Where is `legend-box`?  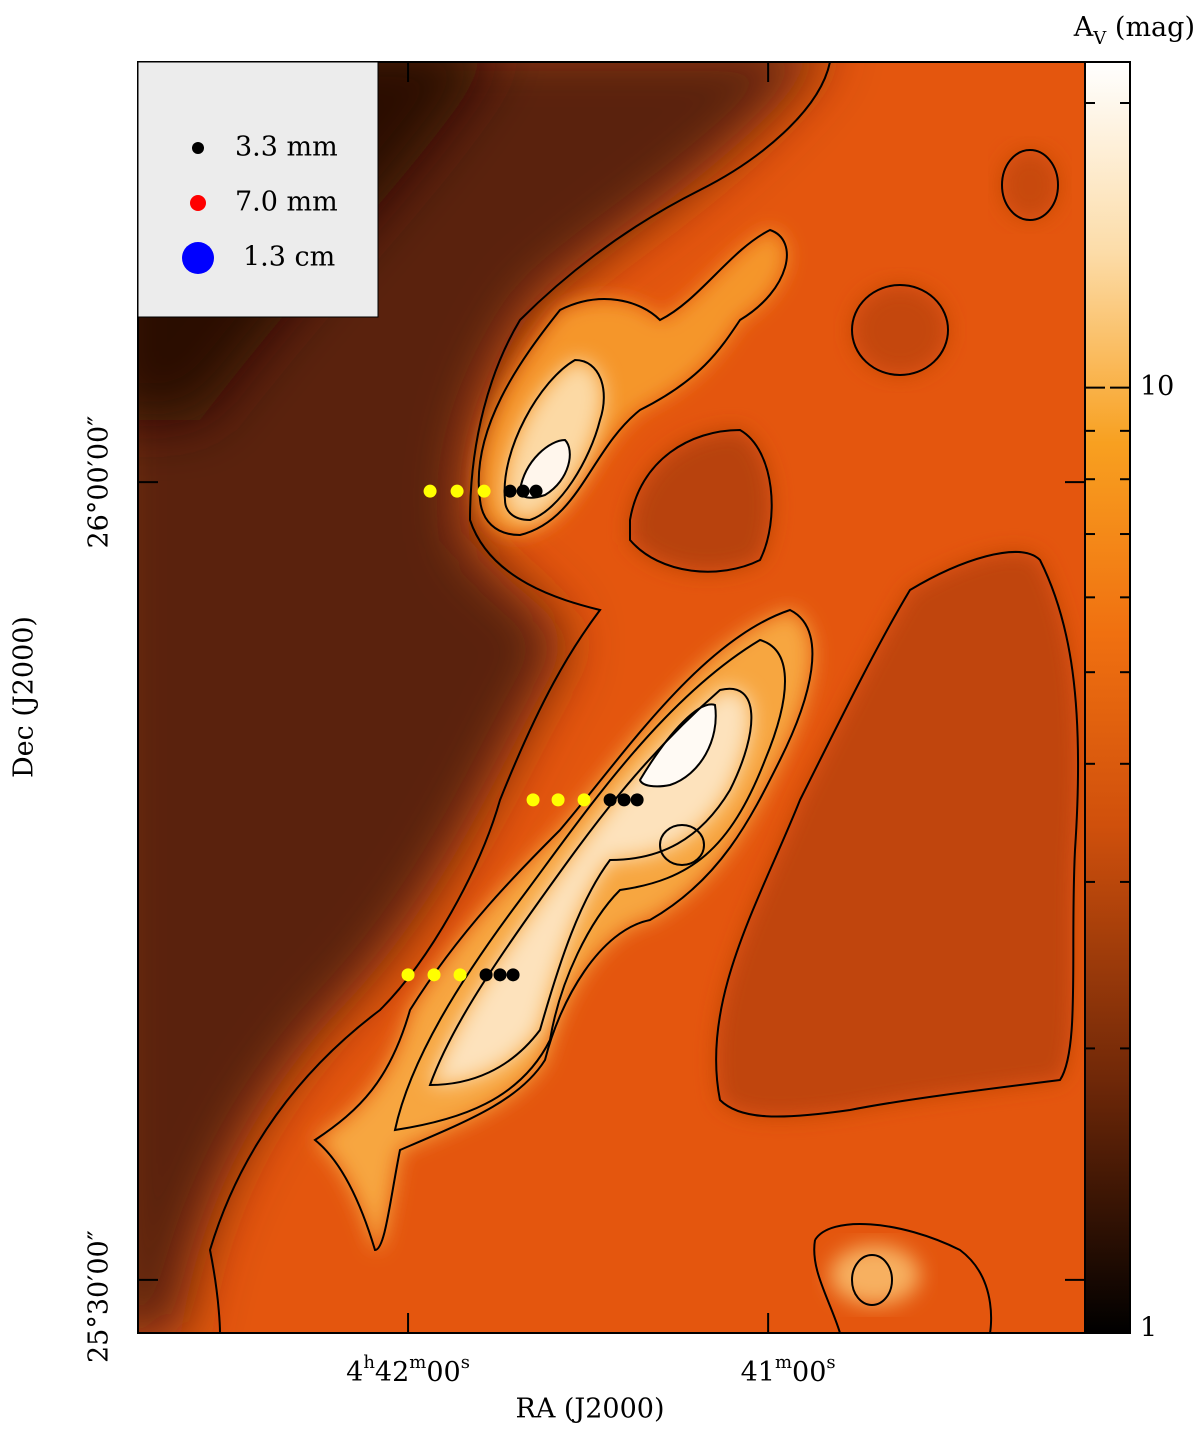 legend-box is located at coordinates (258, 189).